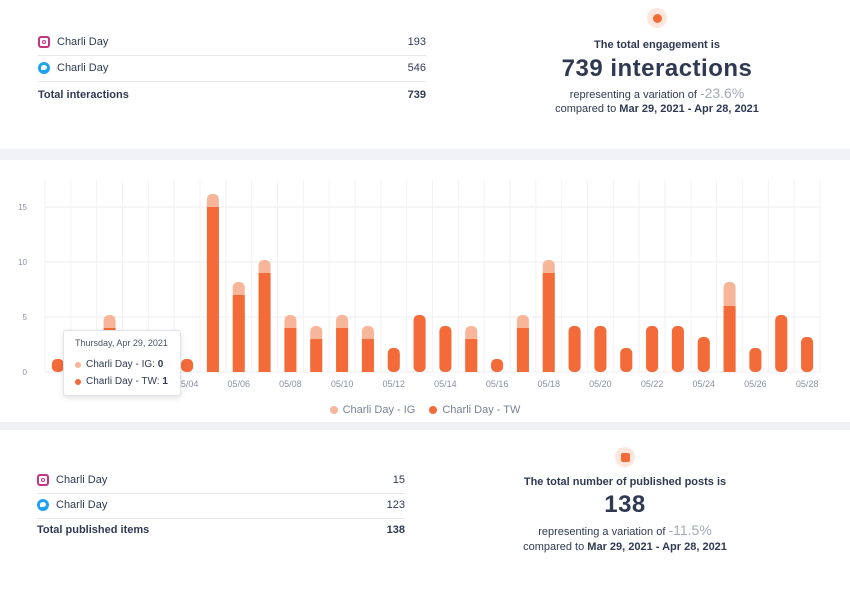  I want to click on chat-bubble-icon, so click(657, 18).